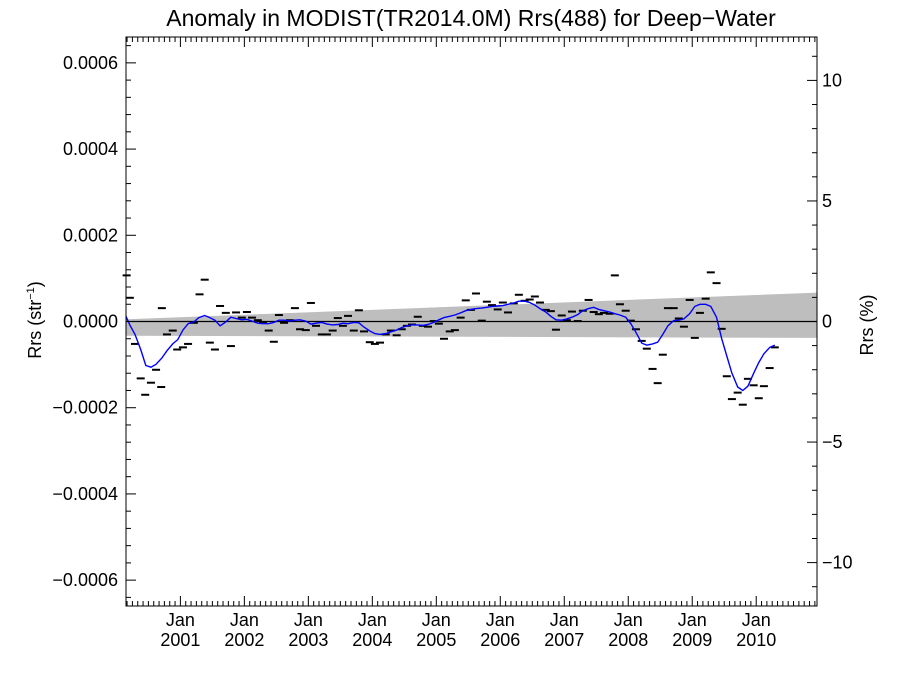  What do you see at coordinates (35, 284) in the screenshot?
I see `y-axis-label-left-close: )` at bounding box center [35, 284].